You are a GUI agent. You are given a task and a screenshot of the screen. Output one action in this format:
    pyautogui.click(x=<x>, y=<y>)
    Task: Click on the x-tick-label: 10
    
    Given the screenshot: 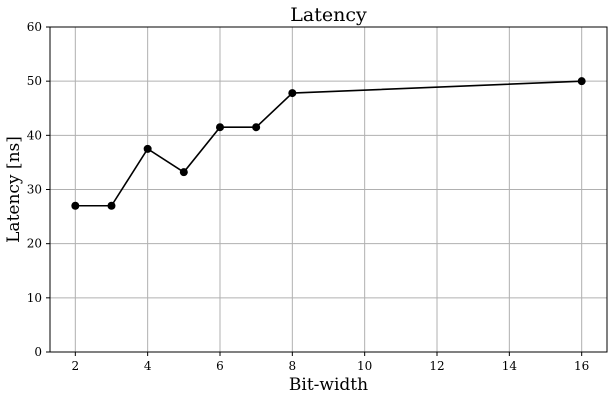 What is the action you would take?
    pyautogui.click(x=364, y=366)
    